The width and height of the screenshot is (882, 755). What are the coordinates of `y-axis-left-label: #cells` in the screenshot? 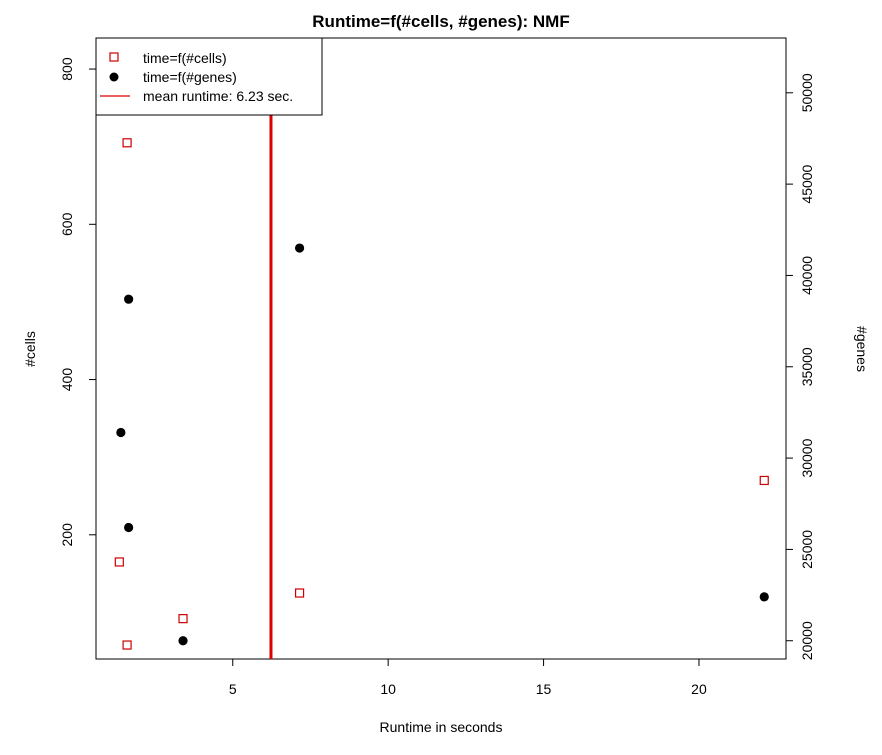 It's located at (30, 349).